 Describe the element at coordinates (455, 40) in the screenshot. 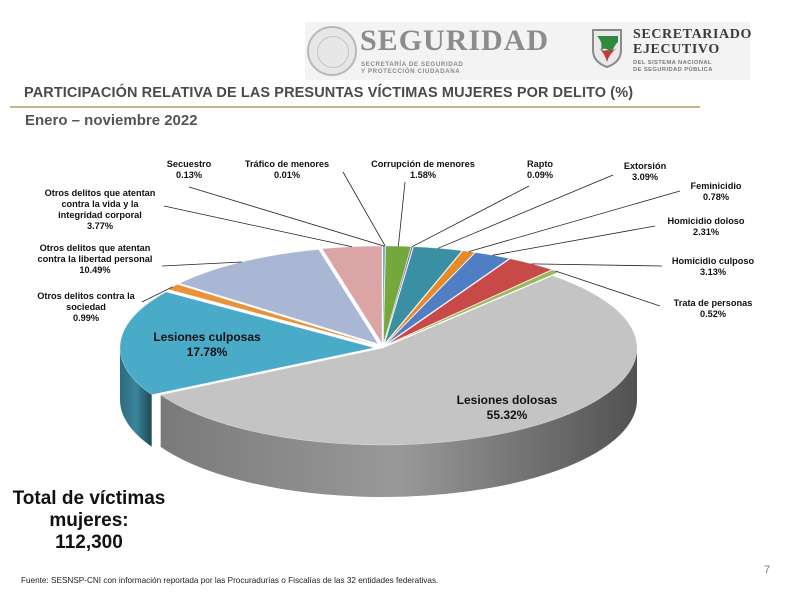

I see `brand-title: SEGURIDAD` at that location.